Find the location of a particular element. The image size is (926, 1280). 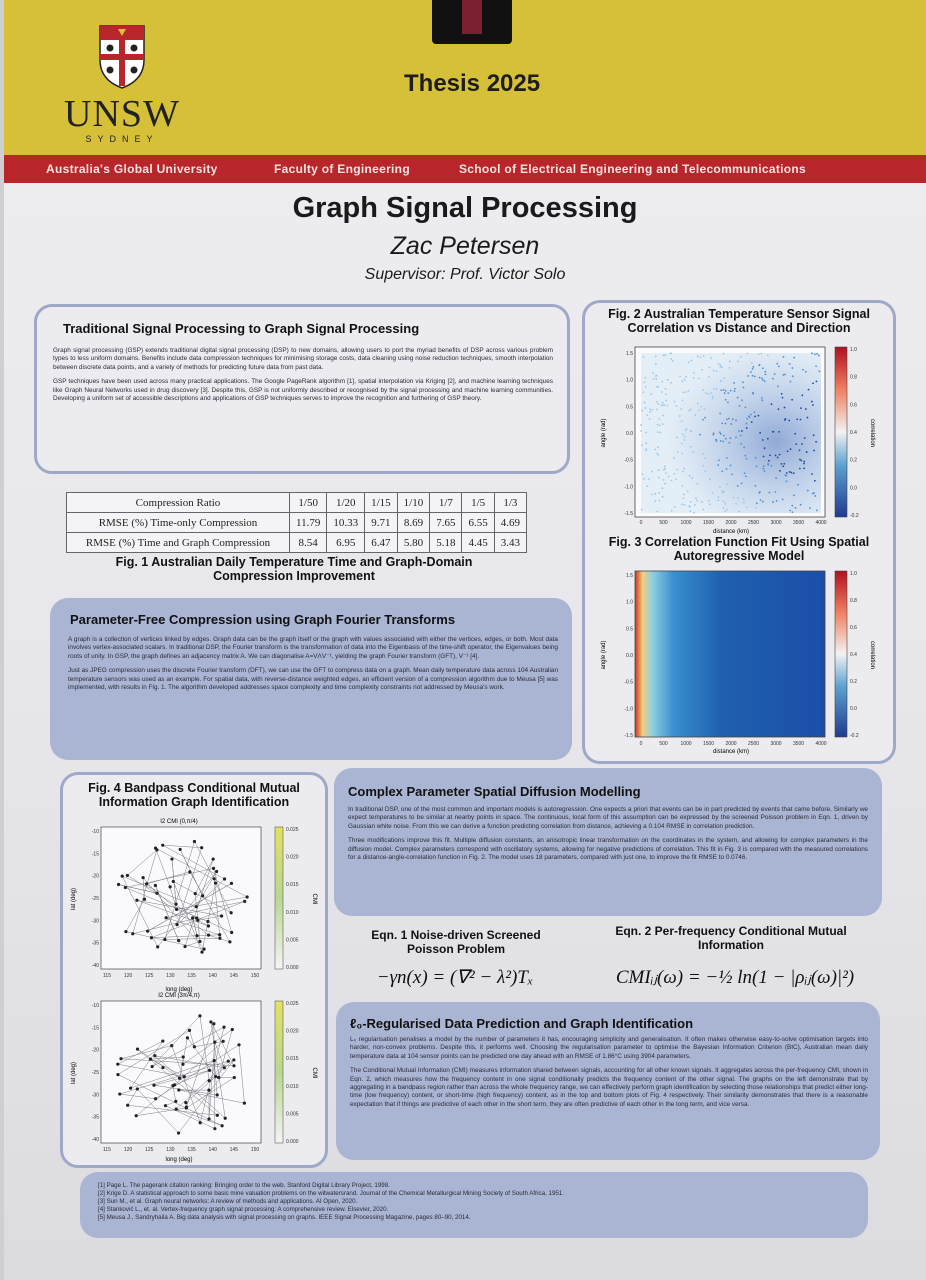

fig3-x-tick: 3000 is located at coordinates (775, 744).